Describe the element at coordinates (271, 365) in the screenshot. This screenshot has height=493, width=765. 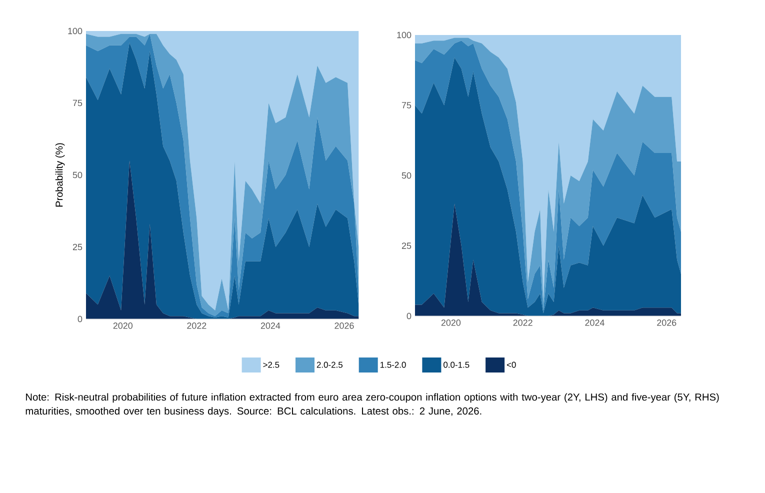
I see `legend-label: >2.5` at that location.